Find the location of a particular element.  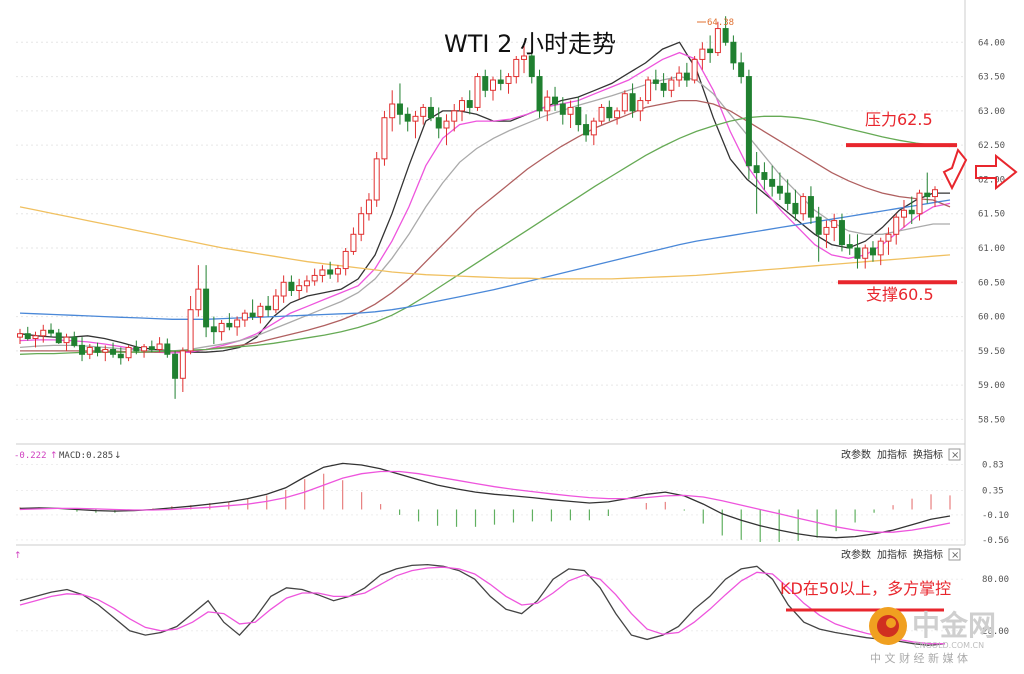

macd-close-icon is located at coordinates (954, 454).